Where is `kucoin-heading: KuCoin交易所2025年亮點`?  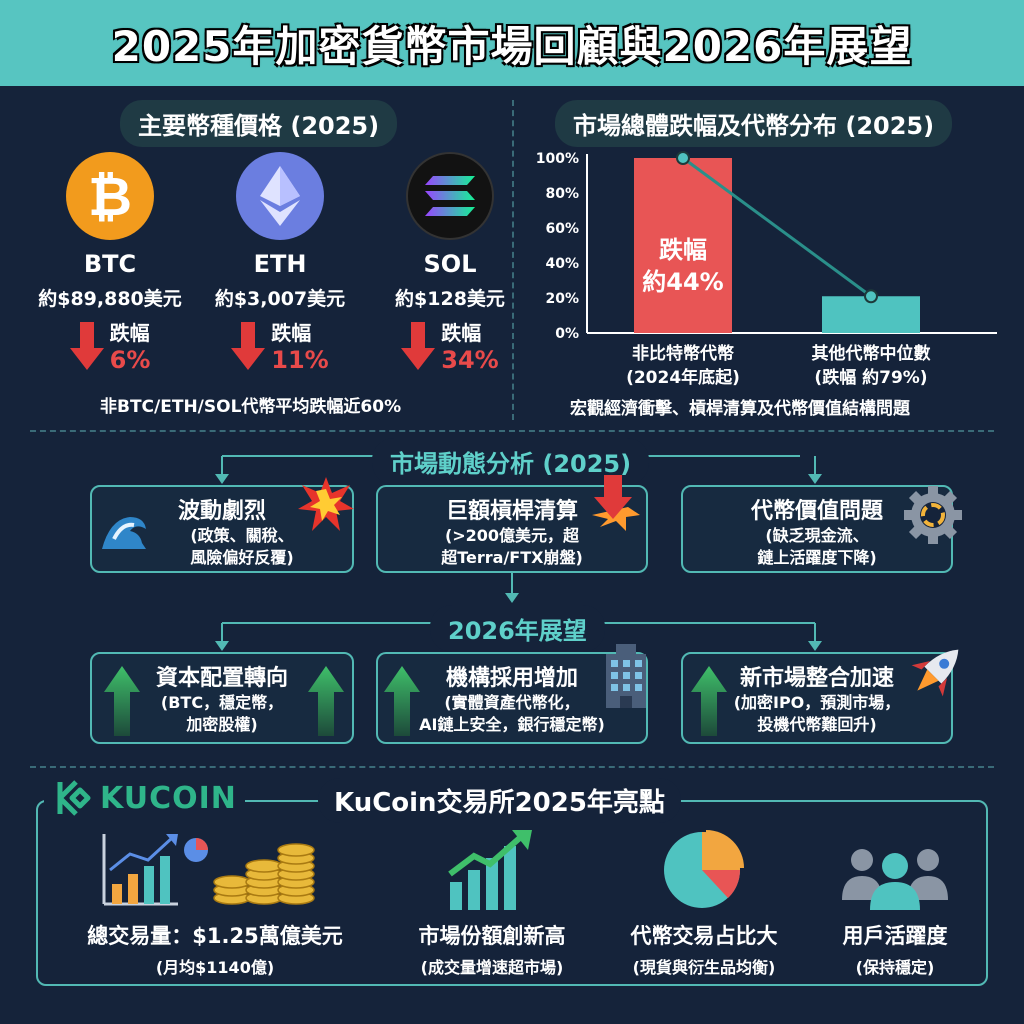
kucoin-heading: KuCoin交易所2025年亮點 is located at coordinates (499, 800).